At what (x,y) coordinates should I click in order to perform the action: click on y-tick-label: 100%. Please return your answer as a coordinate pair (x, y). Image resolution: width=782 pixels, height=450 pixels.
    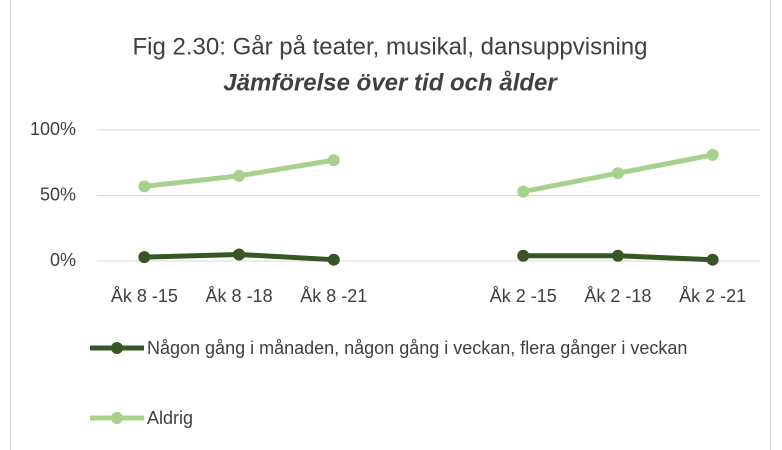
    Looking at the image, I should click on (53, 129).